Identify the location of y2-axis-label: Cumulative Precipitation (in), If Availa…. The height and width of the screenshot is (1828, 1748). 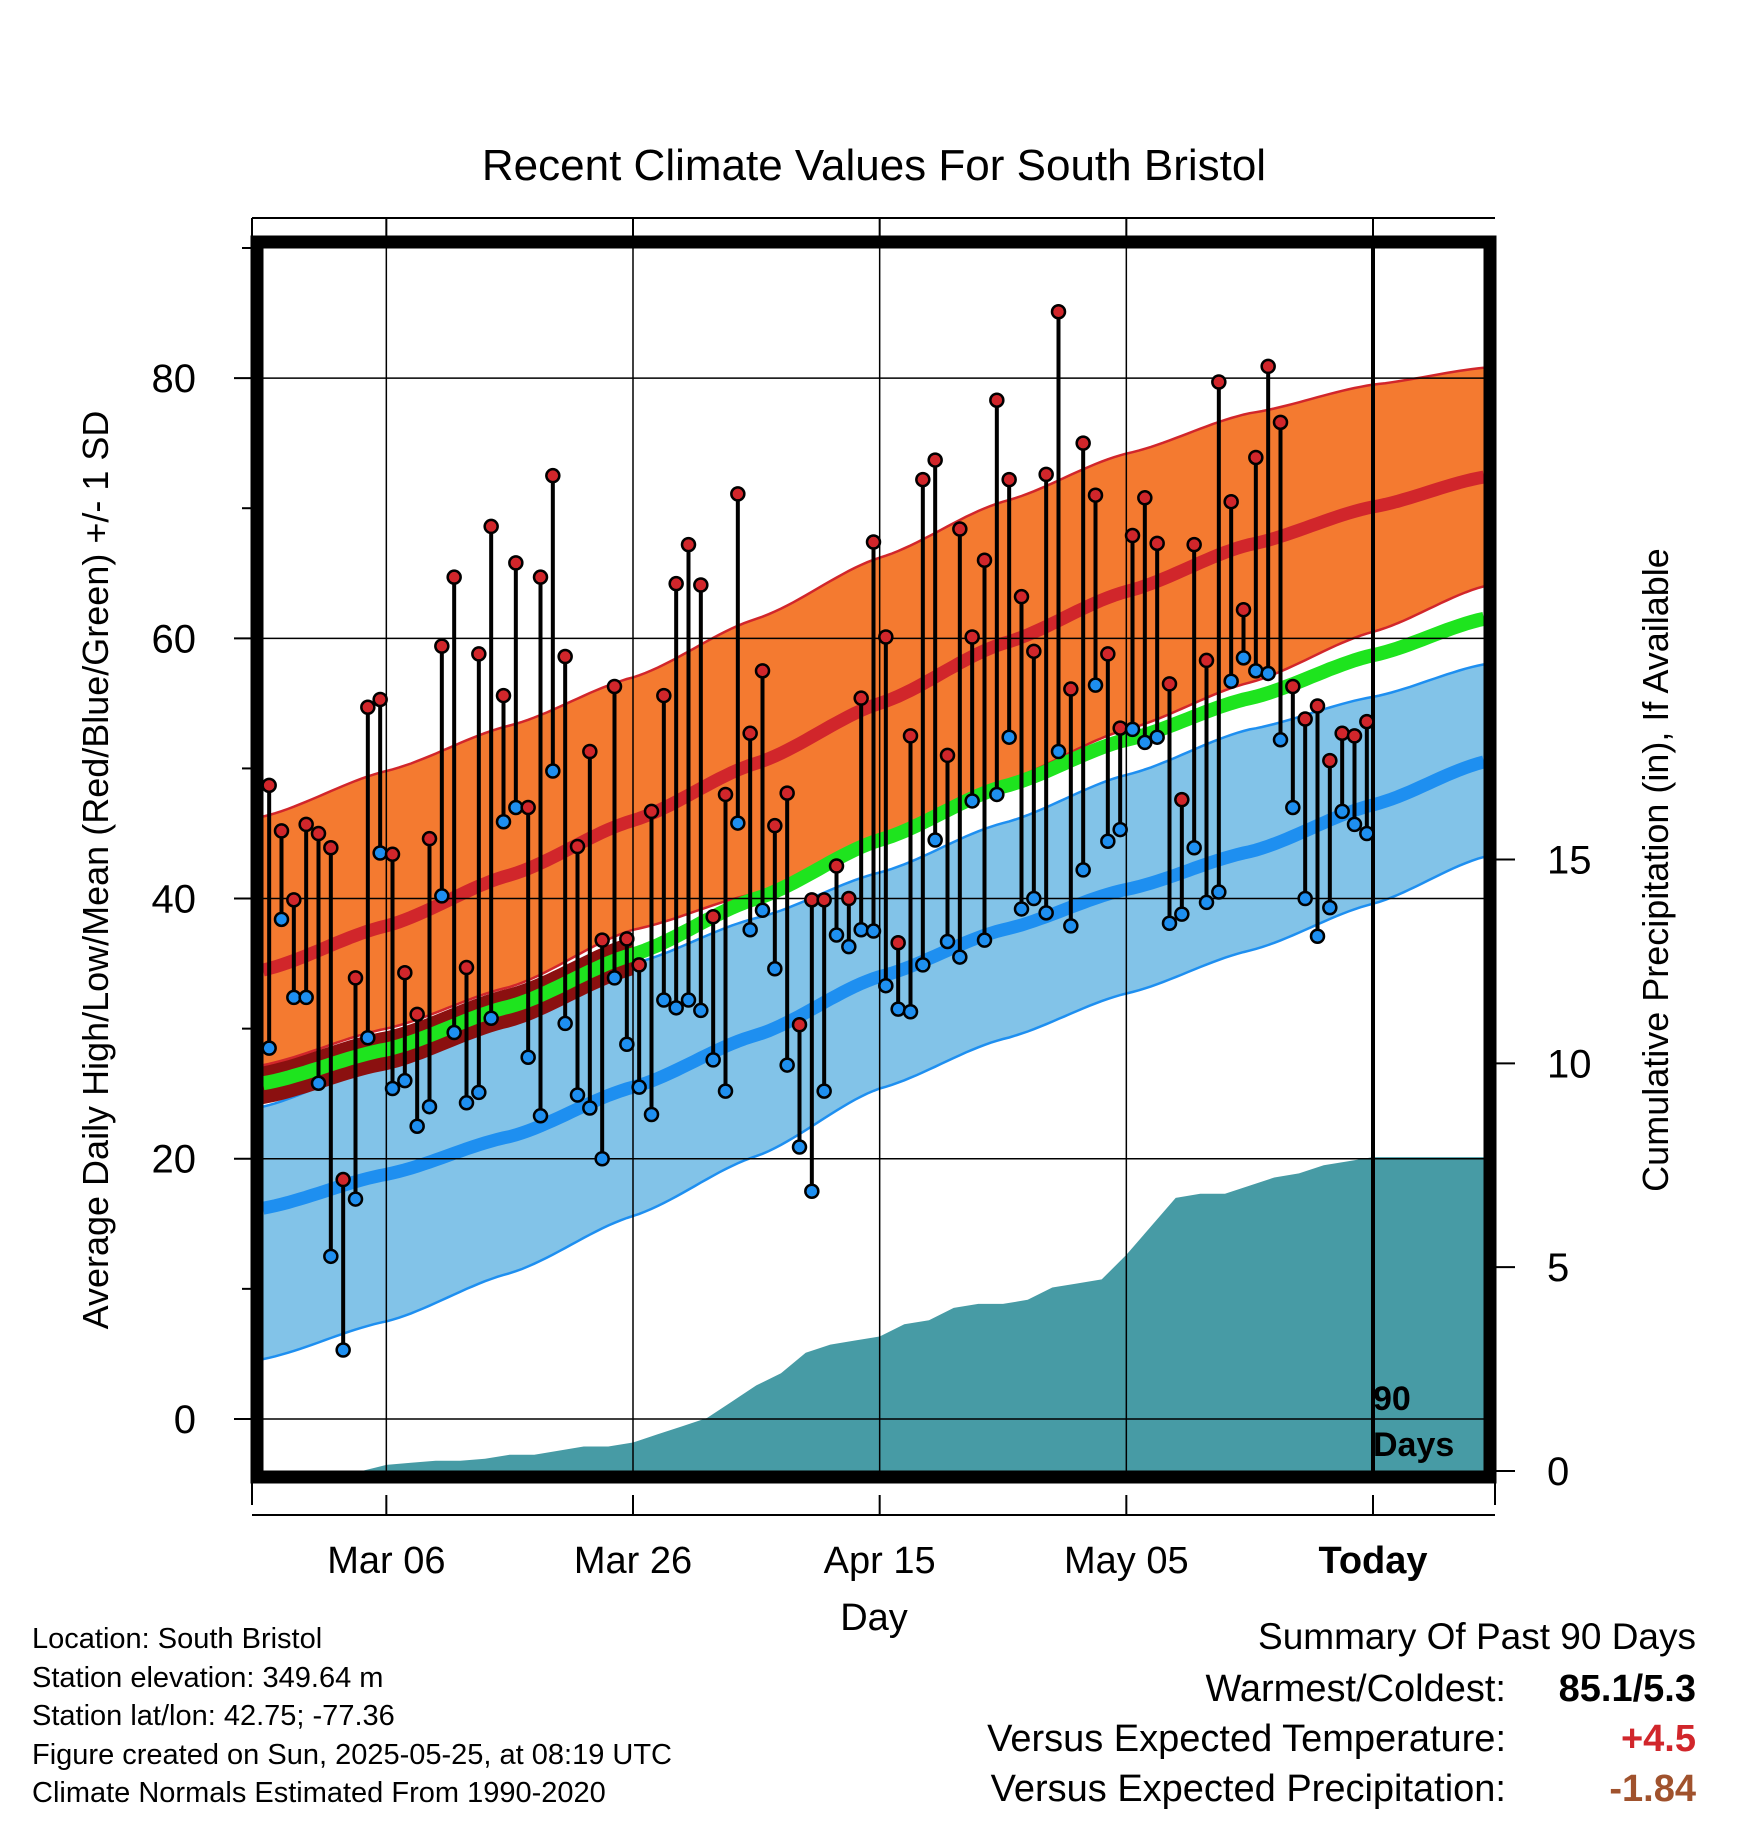
(1655, 870).